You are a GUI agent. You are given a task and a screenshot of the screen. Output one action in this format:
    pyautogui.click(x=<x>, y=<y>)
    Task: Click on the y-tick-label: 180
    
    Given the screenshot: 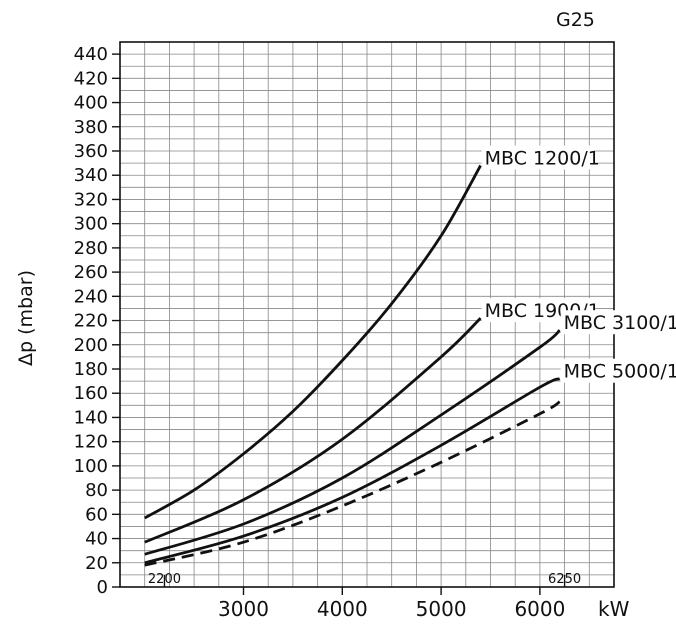 What is the action you would take?
    pyautogui.click(x=91, y=369)
    